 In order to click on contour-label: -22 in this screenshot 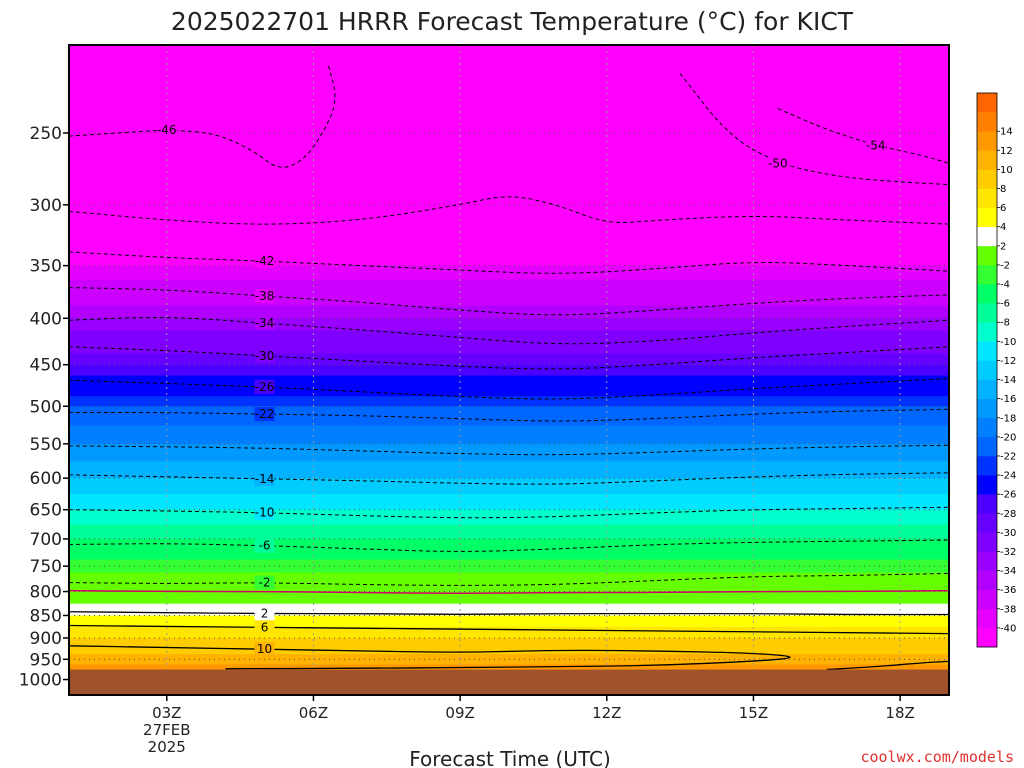, I will do `click(265, 414)`.